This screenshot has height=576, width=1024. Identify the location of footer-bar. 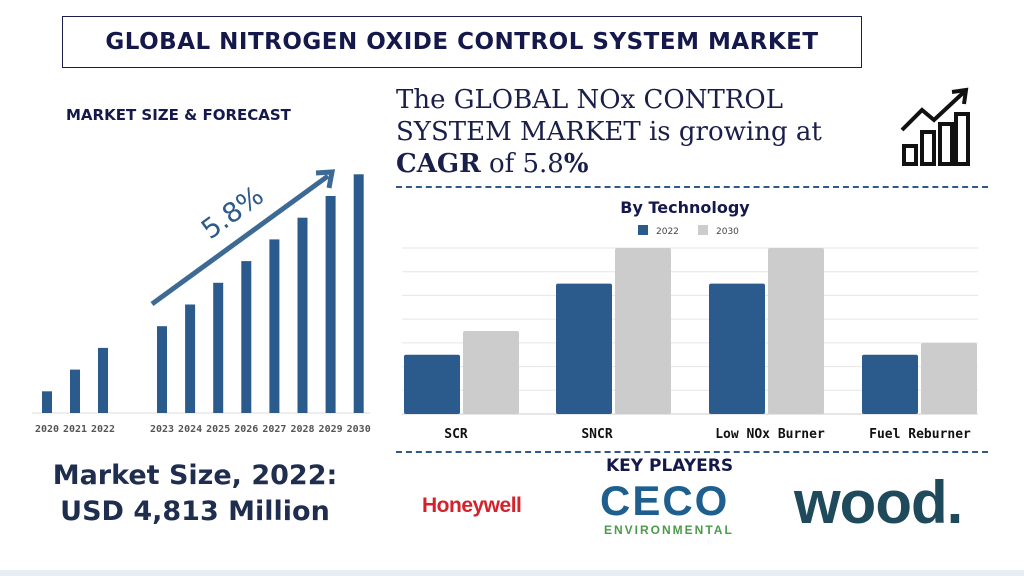
(512, 573).